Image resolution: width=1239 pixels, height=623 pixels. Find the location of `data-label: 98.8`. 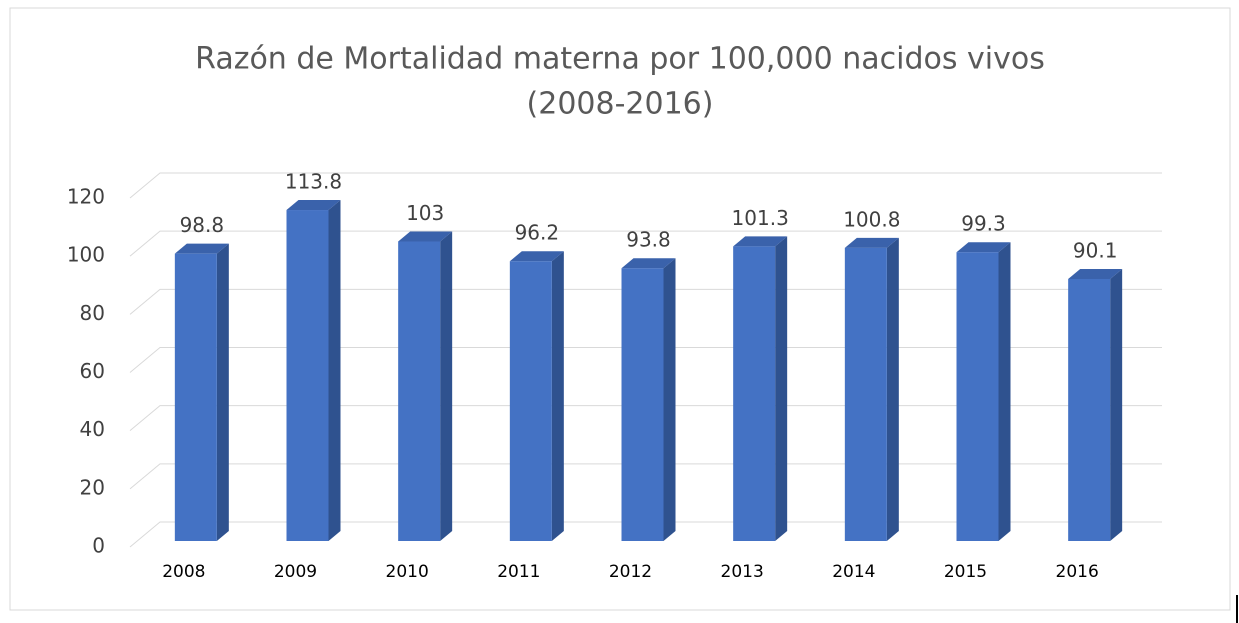

data-label: 98.8 is located at coordinates (202, 225).